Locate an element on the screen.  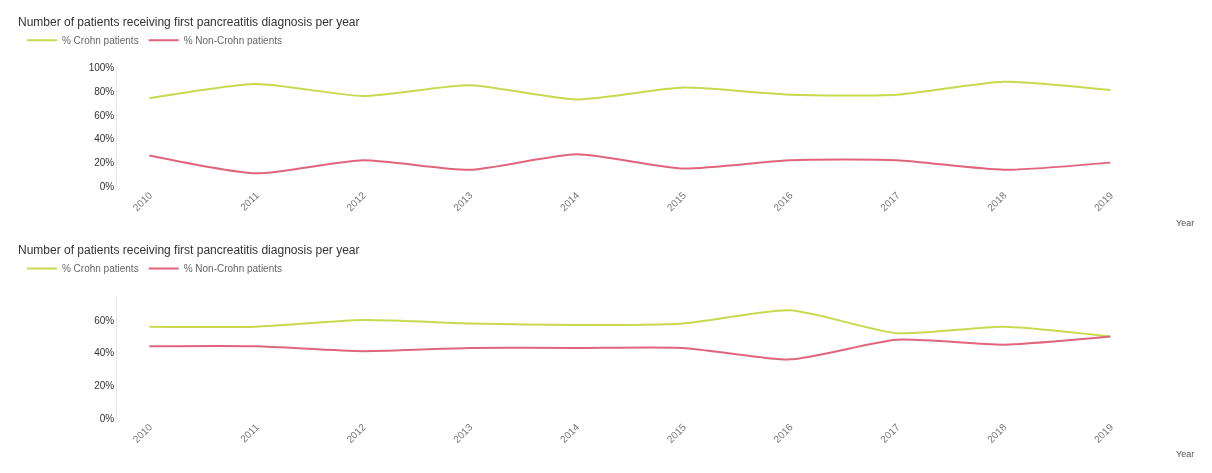
y-tick-label: 100% is located at coordinates (101, 67).